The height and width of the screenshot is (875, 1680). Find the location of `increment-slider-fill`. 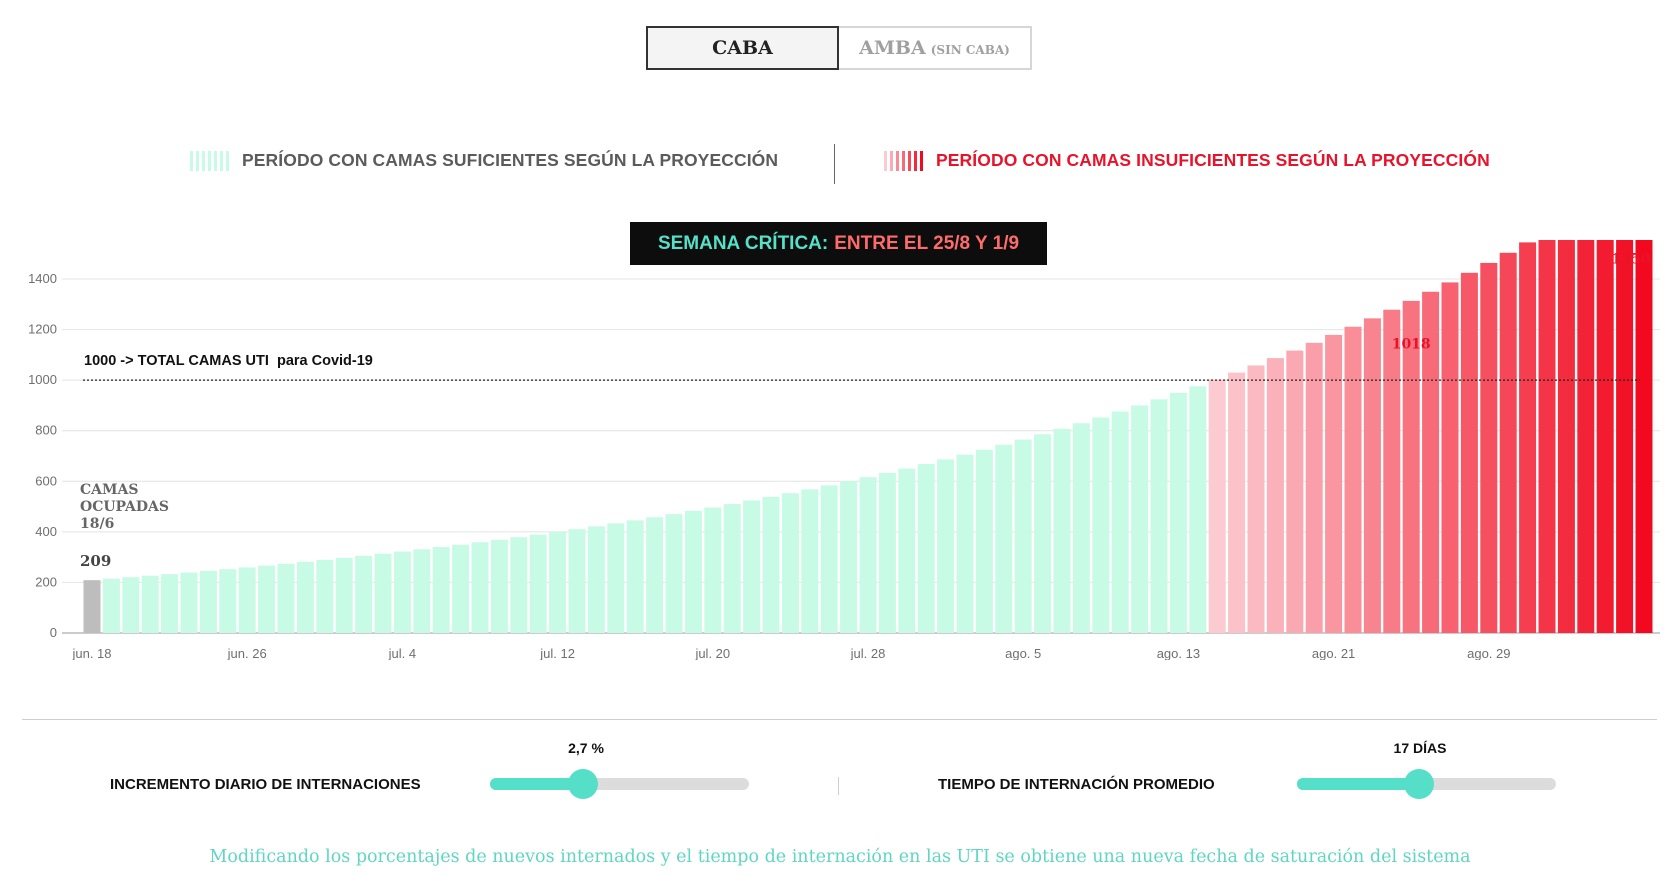

increment-slider-fill is located at coordinates (537, 784).